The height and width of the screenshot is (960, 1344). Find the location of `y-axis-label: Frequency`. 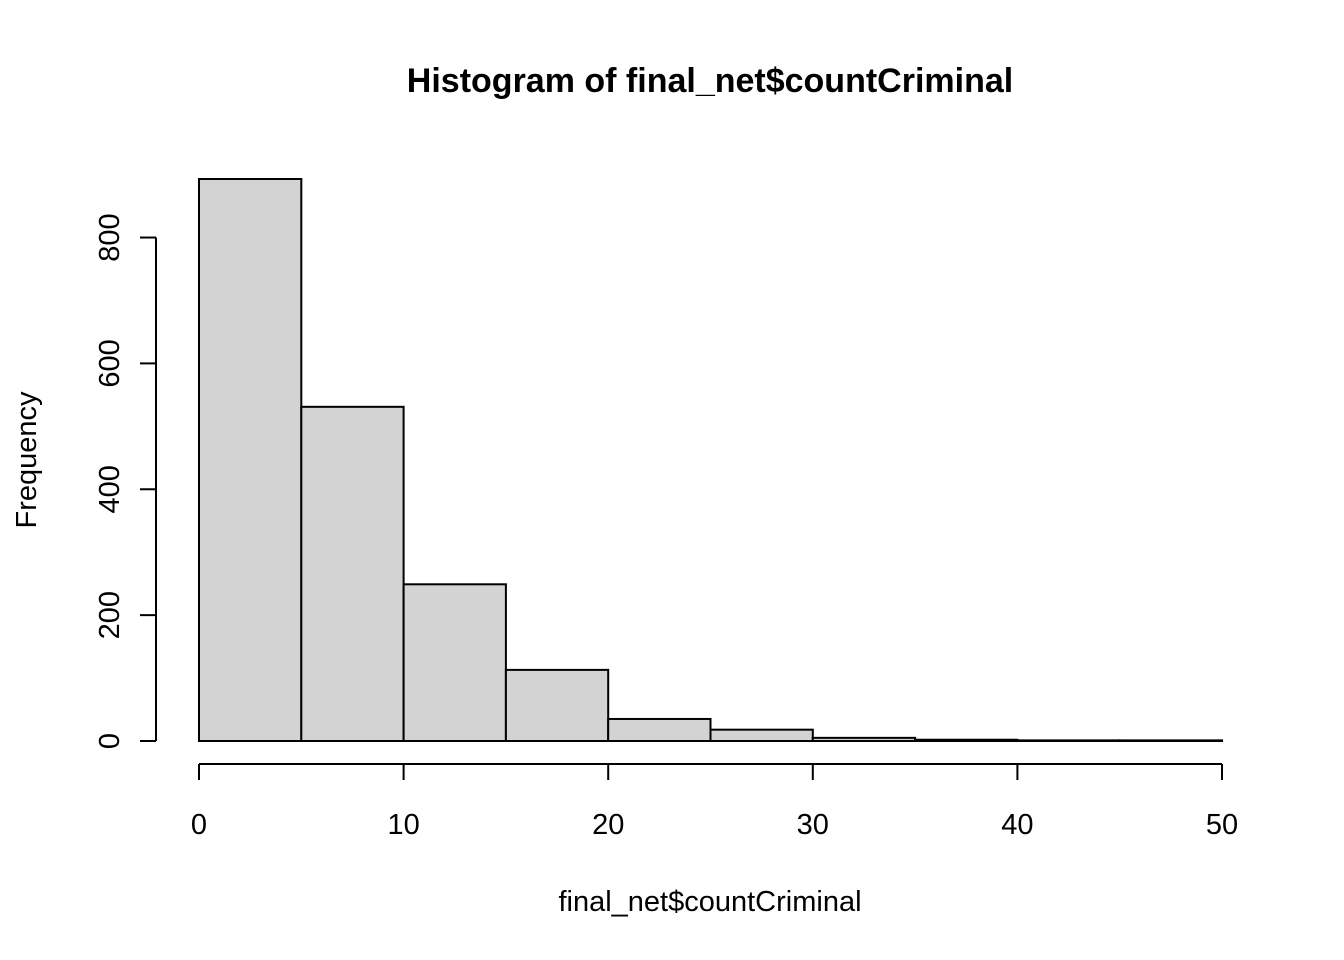

y-axis-label: Frequency is located at coordinates (27, 460).